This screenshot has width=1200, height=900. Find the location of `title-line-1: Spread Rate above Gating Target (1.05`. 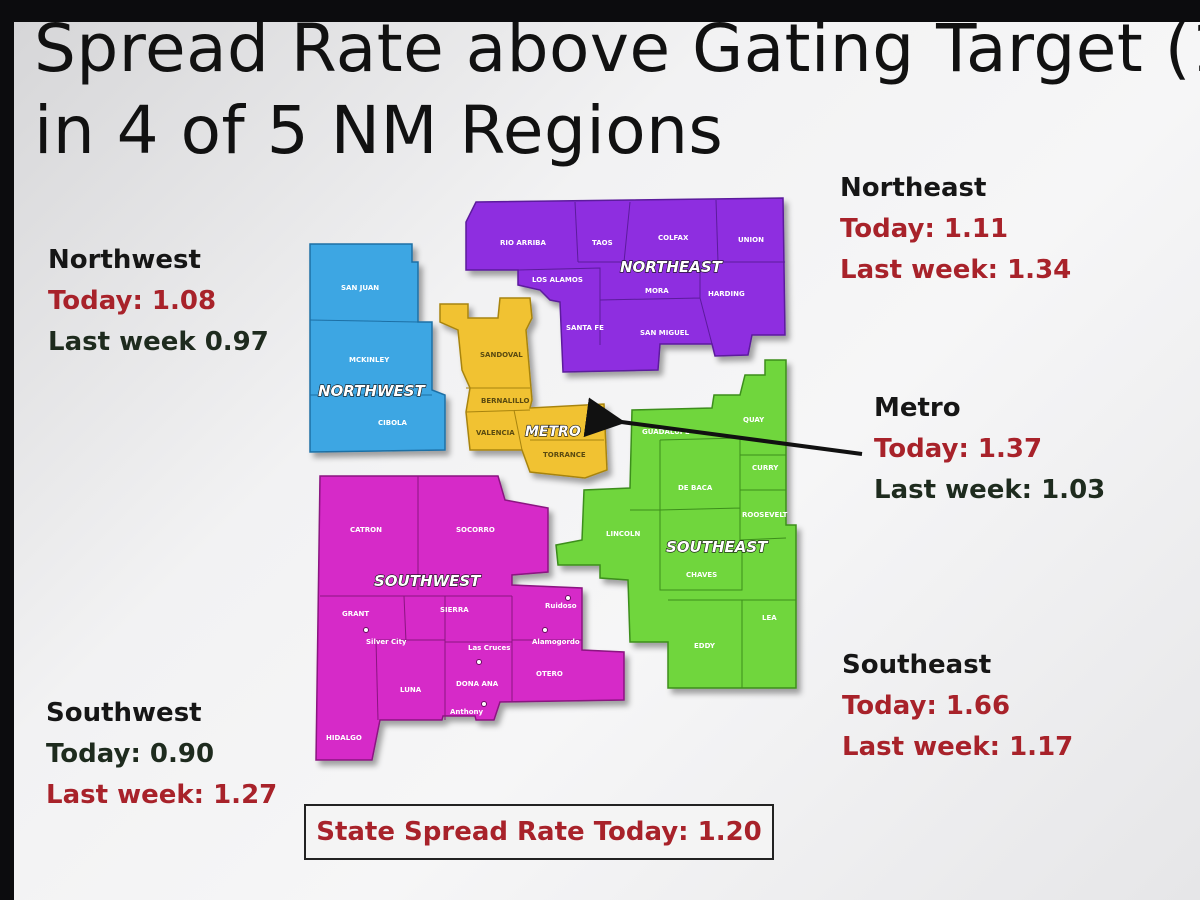

title-line-1: Spread Rate above Gating Target (1.05 is located at coordinates (617, 54).